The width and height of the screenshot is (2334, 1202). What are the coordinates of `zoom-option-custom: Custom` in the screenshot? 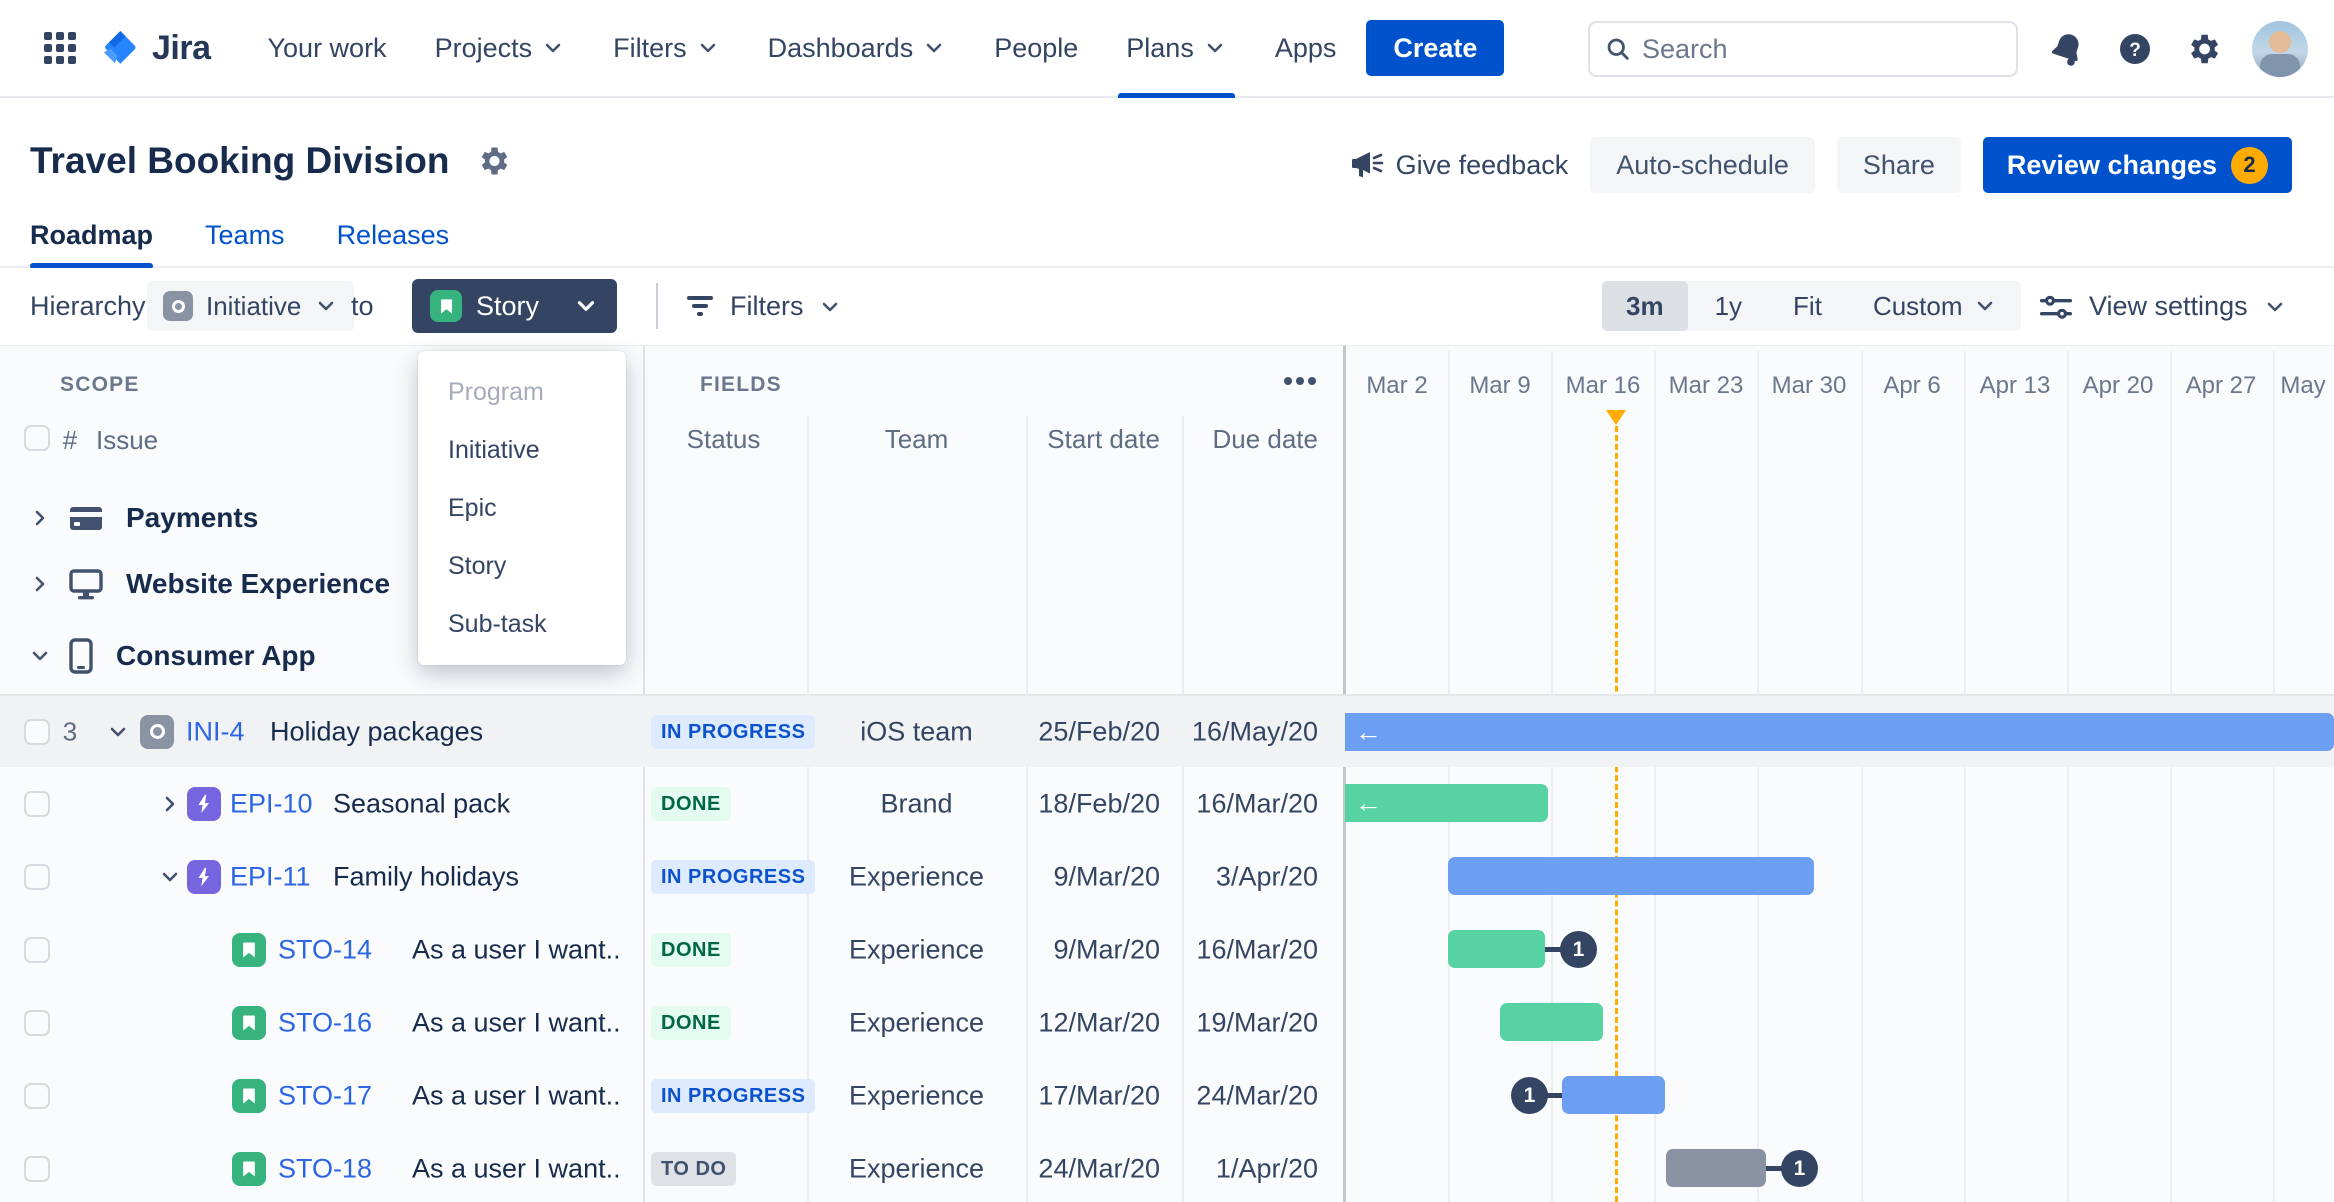 It's located at (1934, 306).